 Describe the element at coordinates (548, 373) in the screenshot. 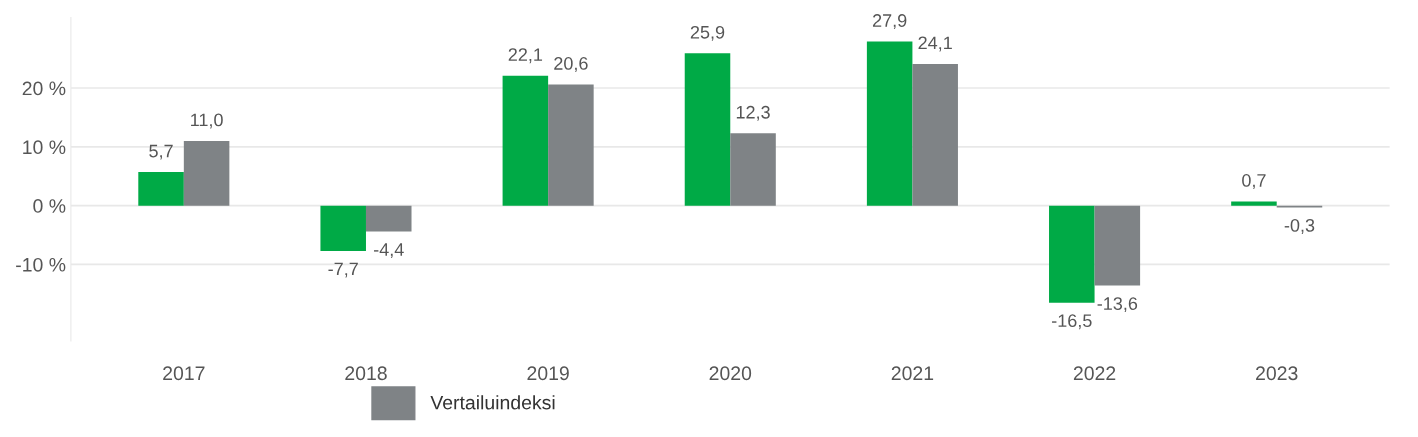

I see `x-tick-label: 2019` at that location.